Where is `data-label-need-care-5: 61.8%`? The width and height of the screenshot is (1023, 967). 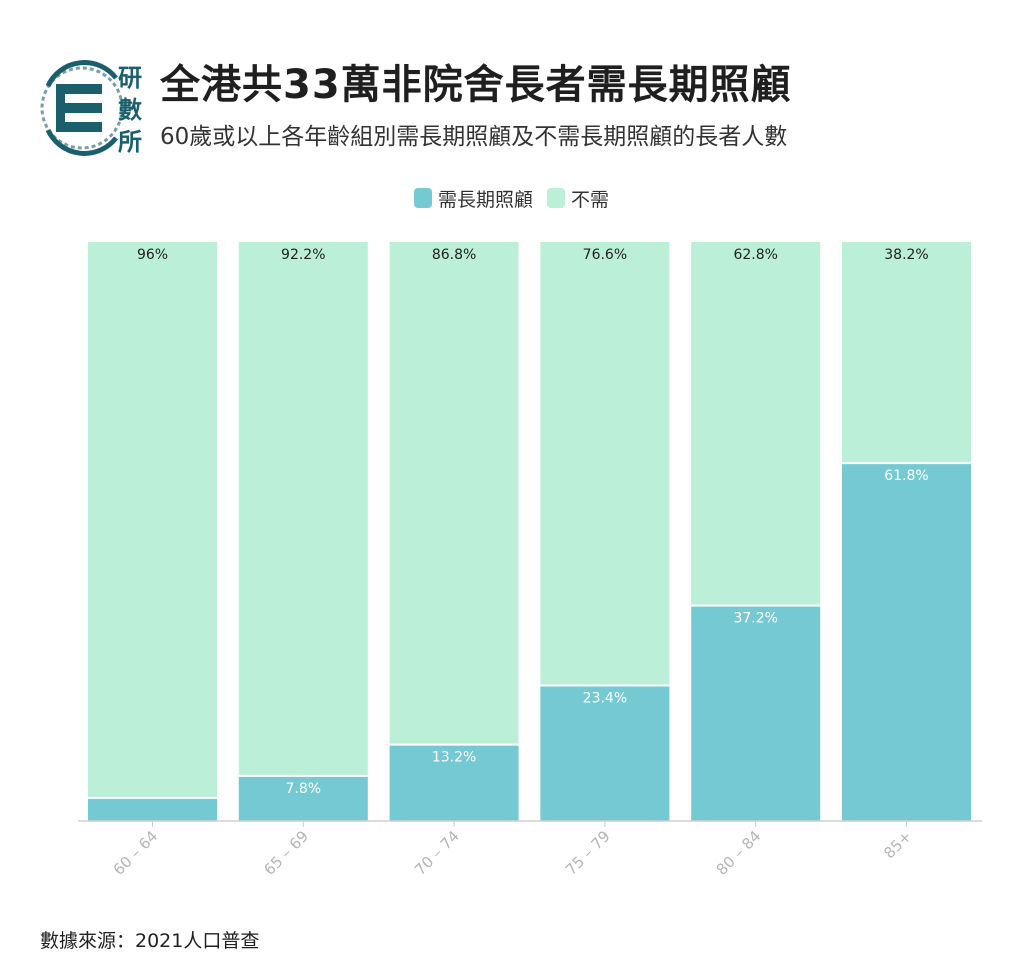
data-label-need-care-5: 61.8% is located at coordinates (906, 476).